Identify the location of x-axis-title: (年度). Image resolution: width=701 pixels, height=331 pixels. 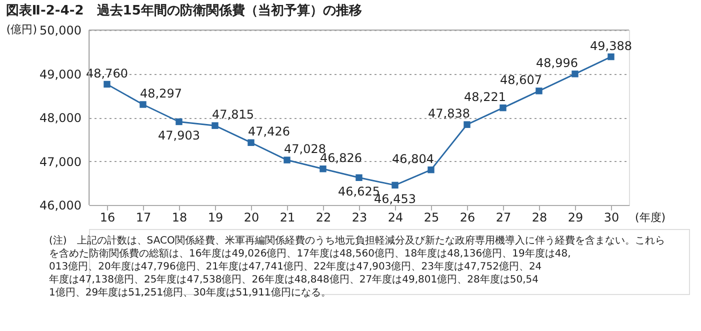
(650, 217).